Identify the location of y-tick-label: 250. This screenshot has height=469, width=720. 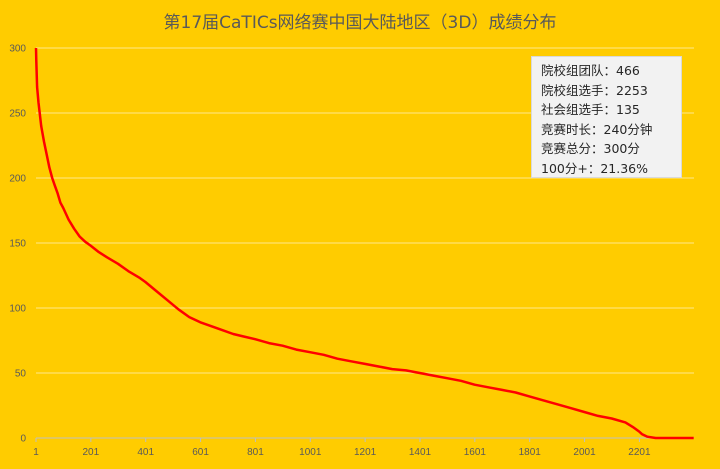
(17, 114).